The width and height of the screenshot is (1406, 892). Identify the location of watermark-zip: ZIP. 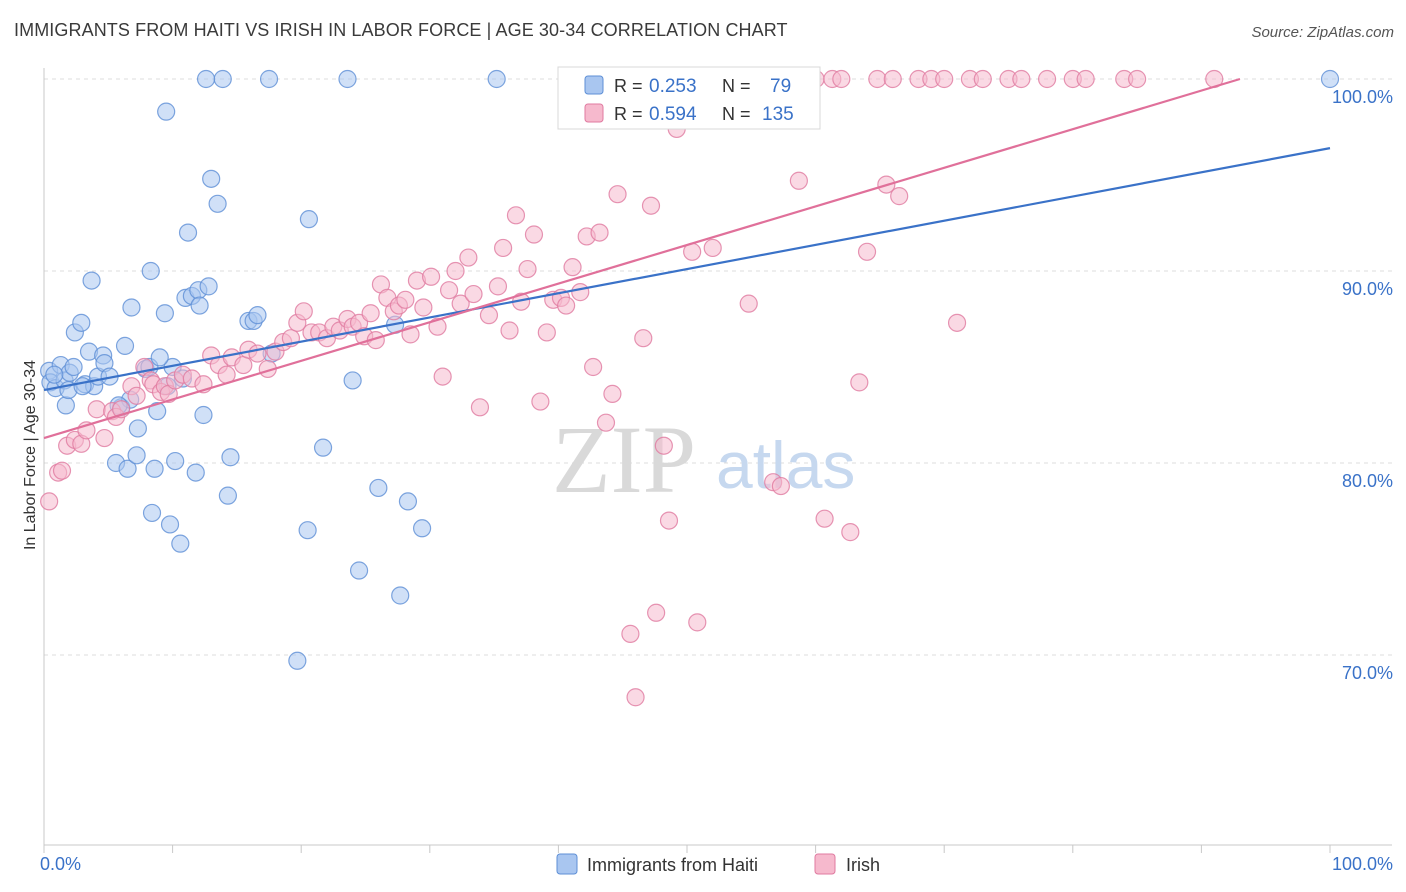
(624, 459).